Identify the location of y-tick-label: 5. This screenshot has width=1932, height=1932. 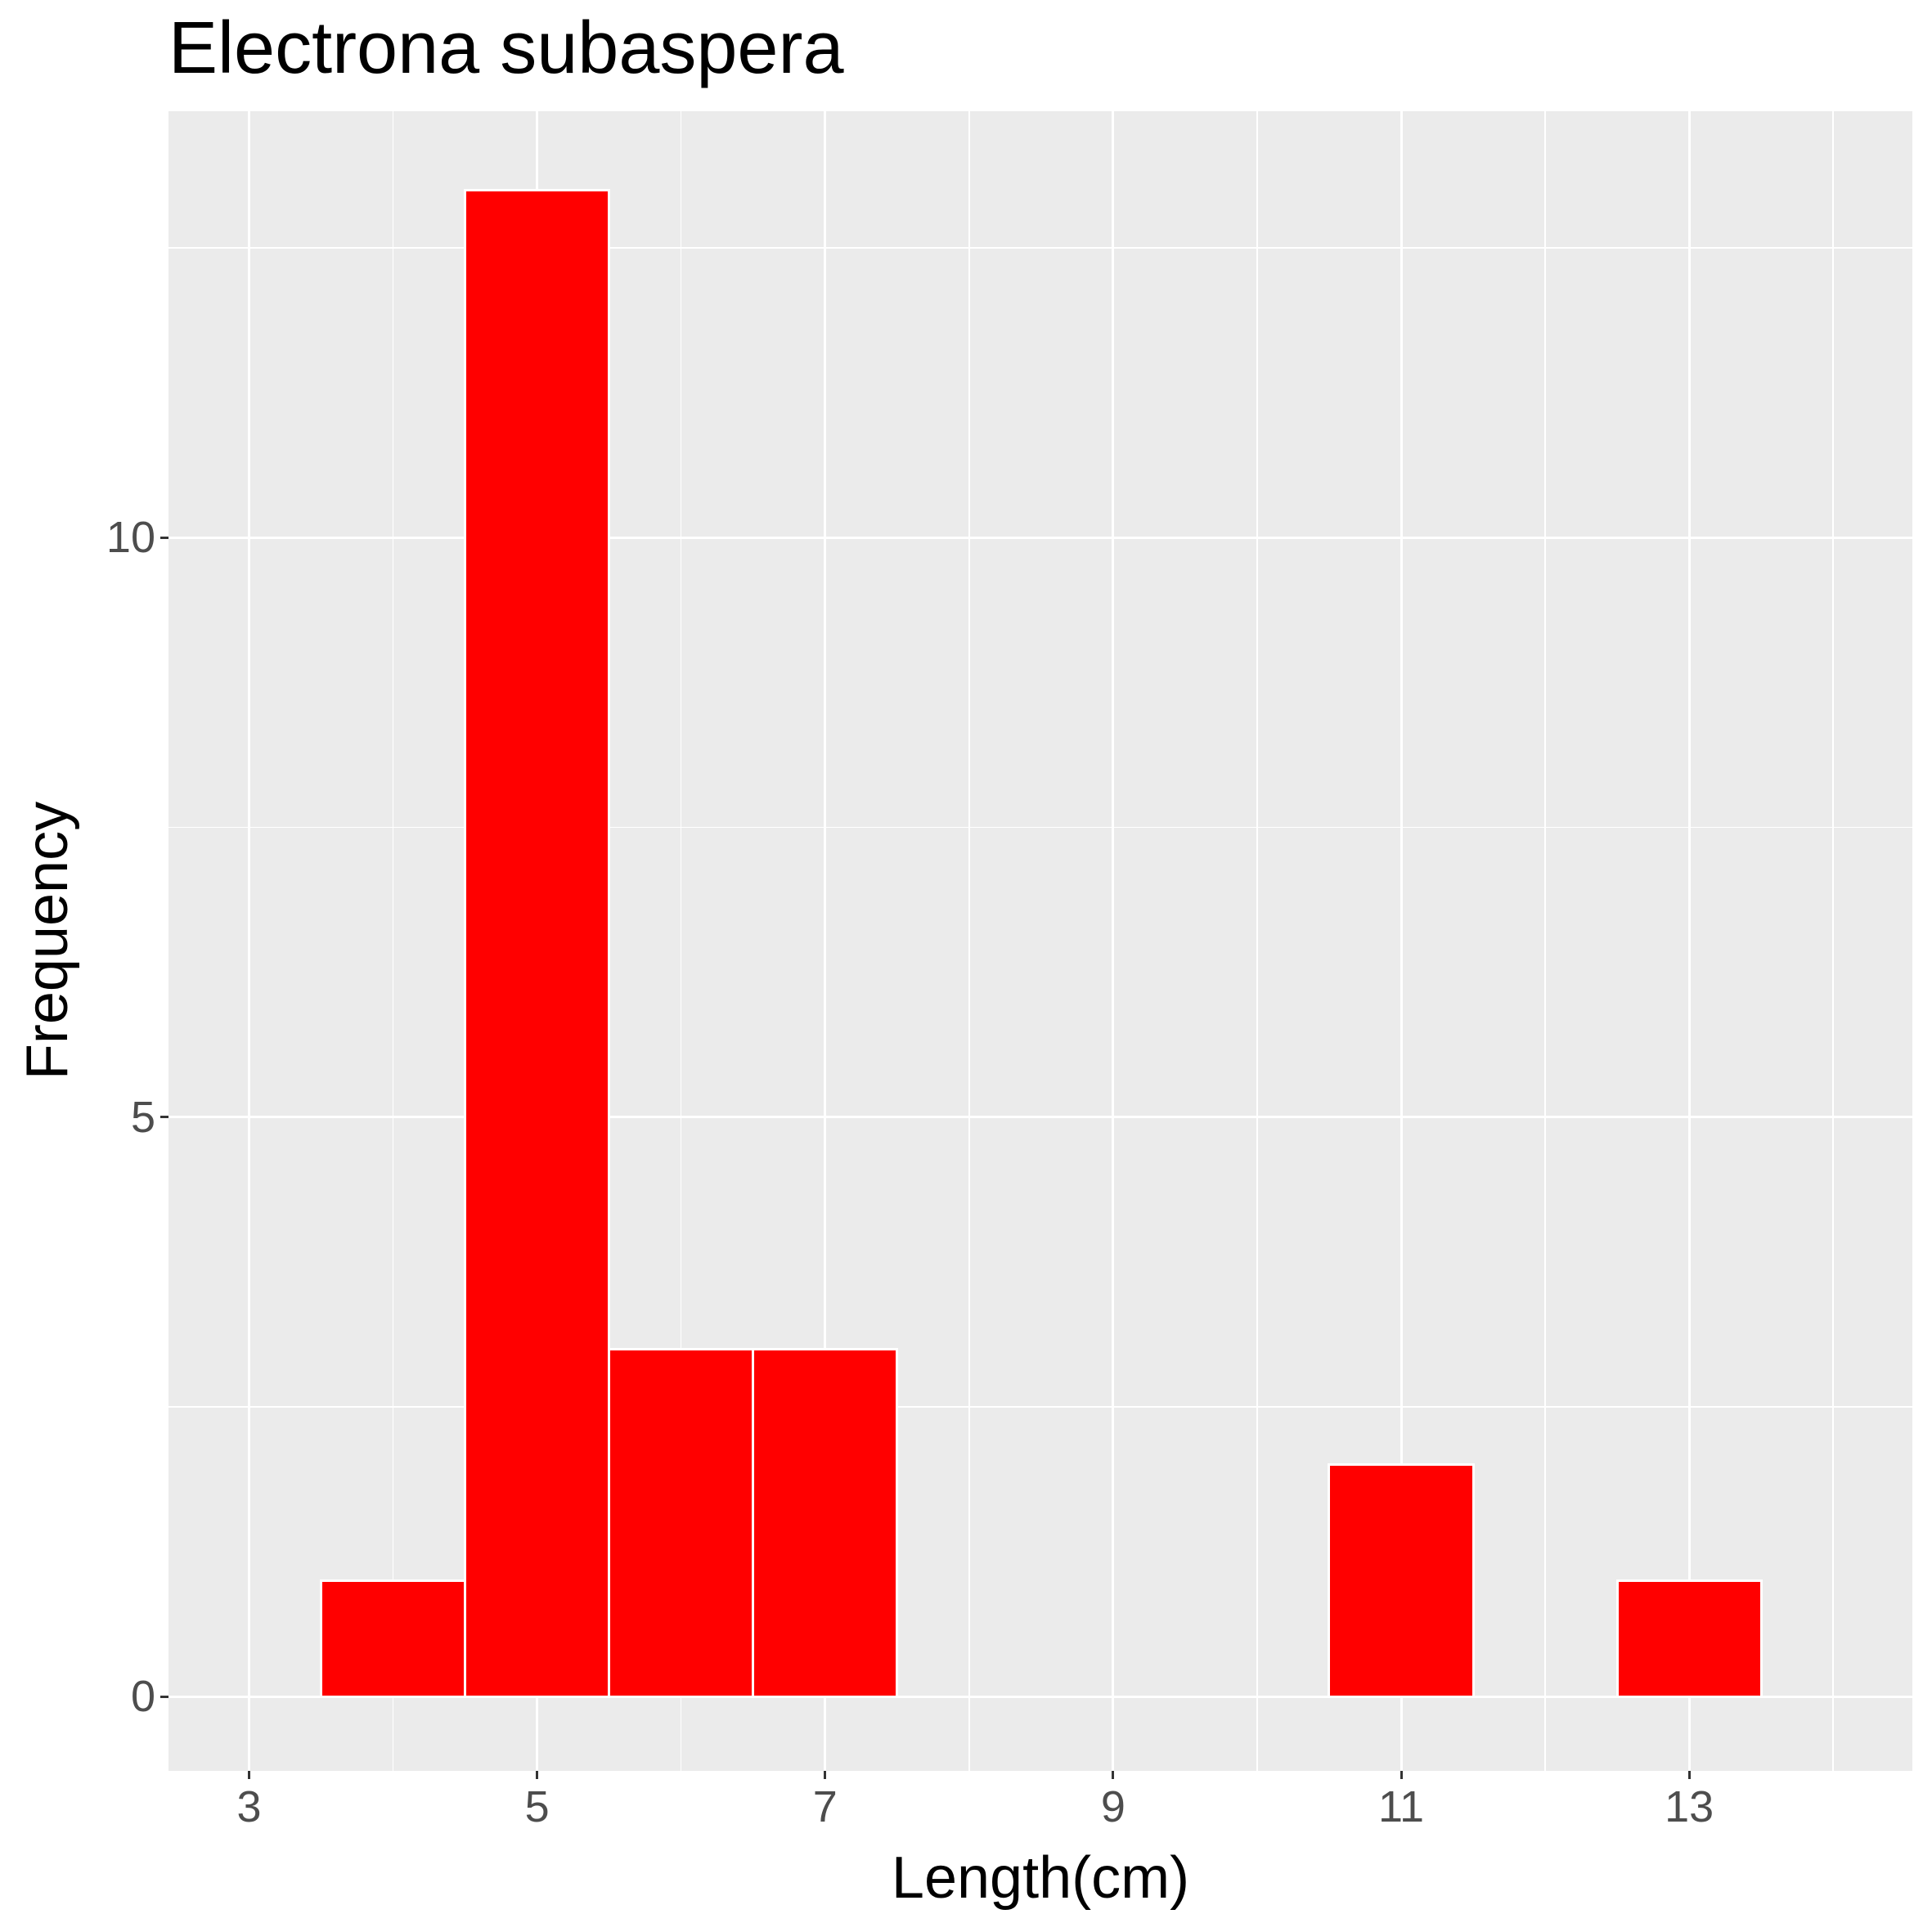
(142, 1117).